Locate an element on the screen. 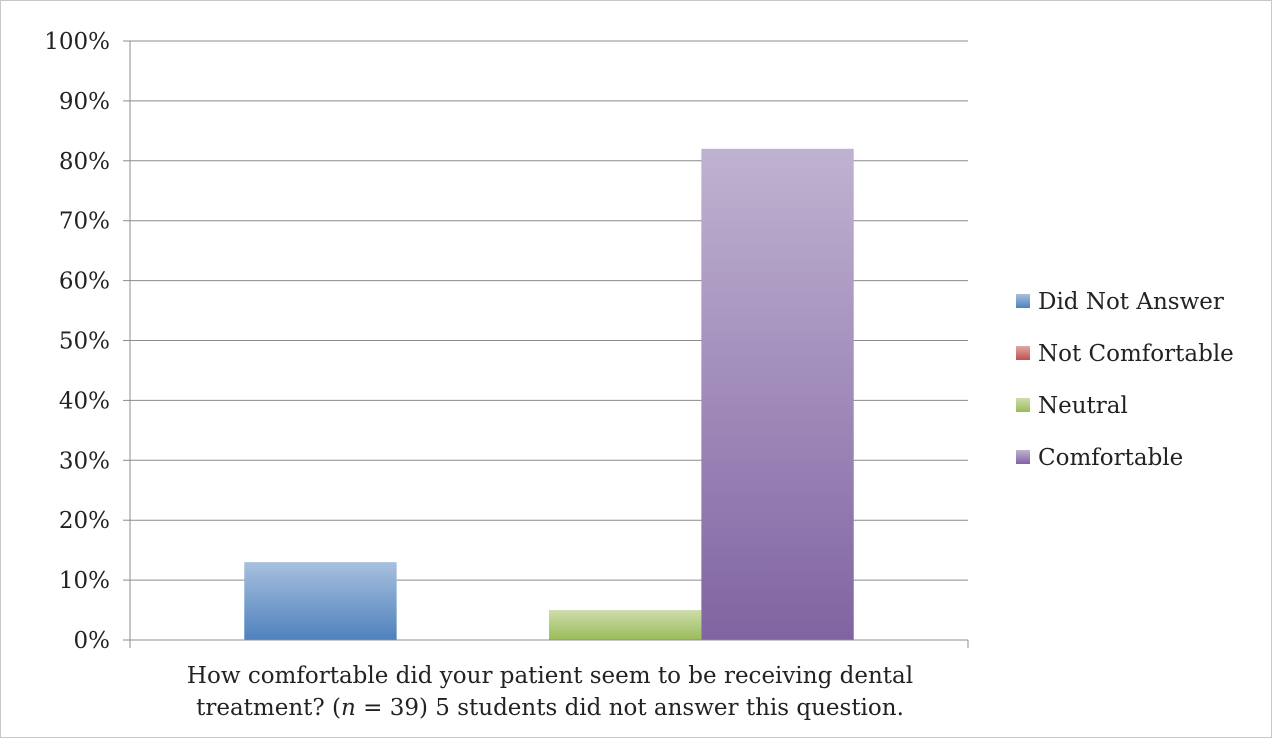  y-tick-label: 90% is located at coordinates (84, 102).